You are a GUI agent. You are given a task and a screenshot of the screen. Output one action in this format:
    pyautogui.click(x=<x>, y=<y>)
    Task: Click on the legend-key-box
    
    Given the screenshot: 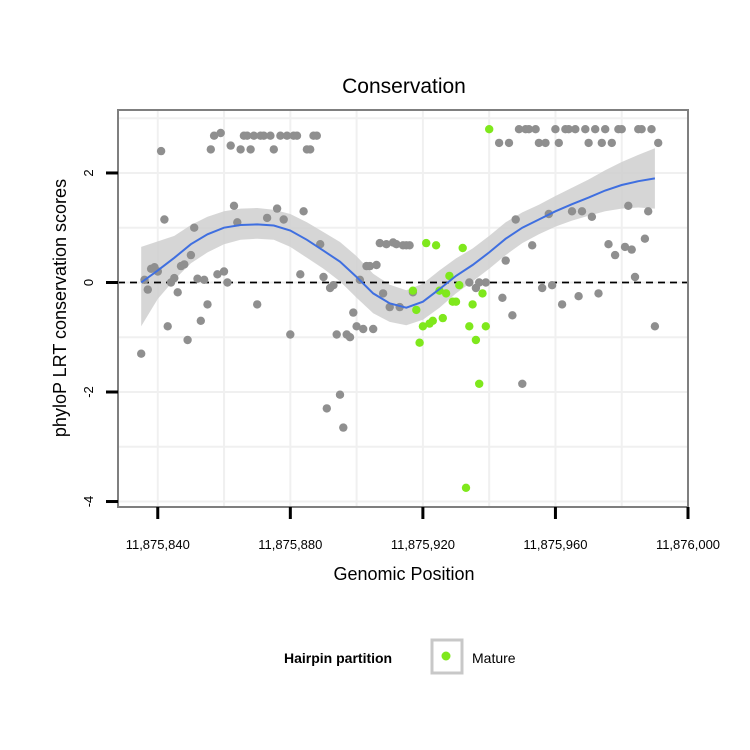 What is the action you would take?
    pyautogui.click(x=447, y=656)
    